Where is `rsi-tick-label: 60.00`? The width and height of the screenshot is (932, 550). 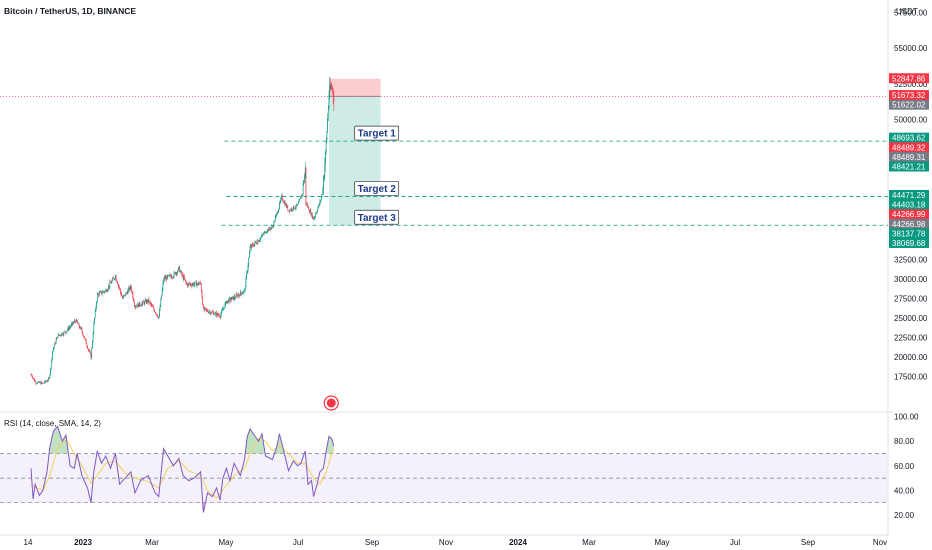
rsi-tick-label: 60.00 is located at coordinates (904, 466).